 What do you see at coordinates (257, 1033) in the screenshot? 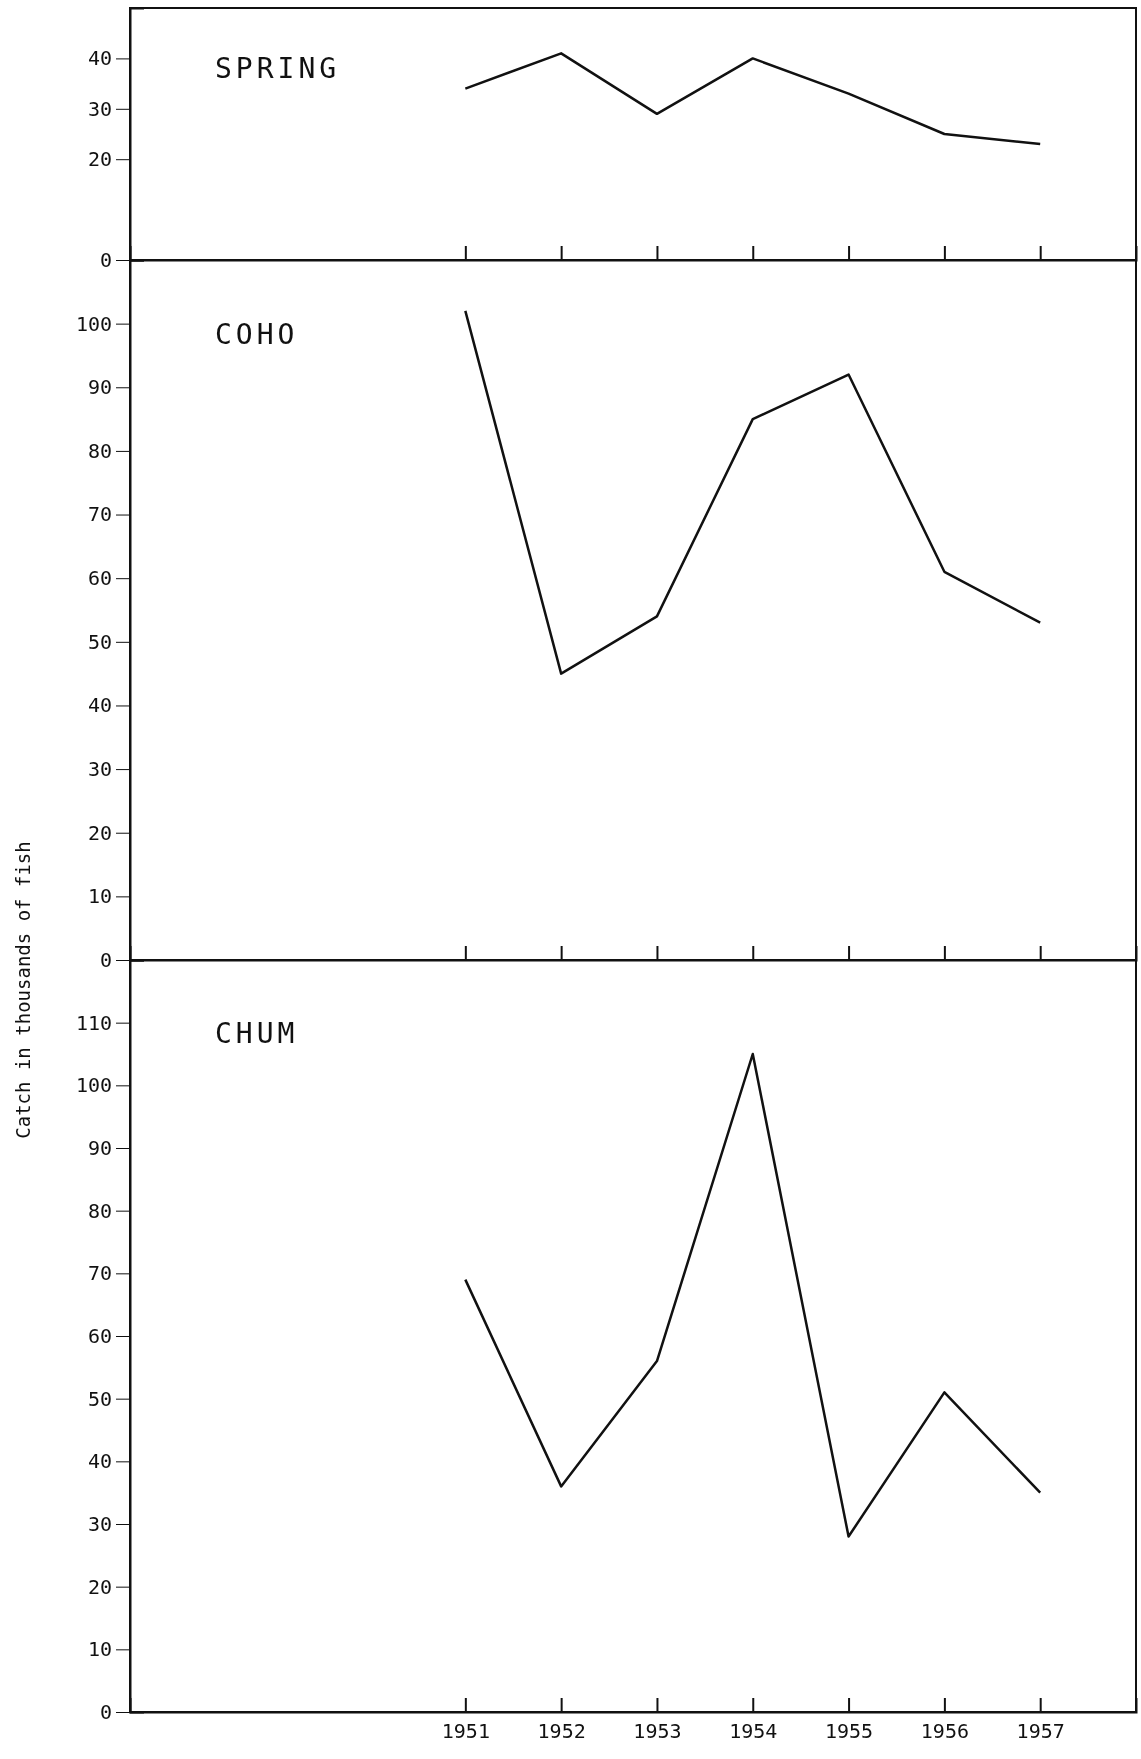
I see `text: CHUM` at bounding box center [257, 1033].